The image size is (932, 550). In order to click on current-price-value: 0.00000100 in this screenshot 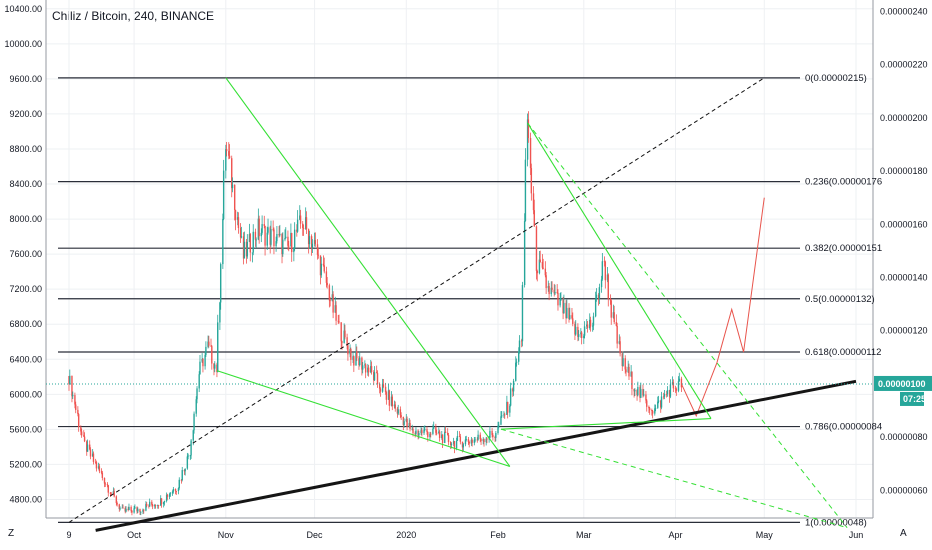, I will do `click(902, 384)`.